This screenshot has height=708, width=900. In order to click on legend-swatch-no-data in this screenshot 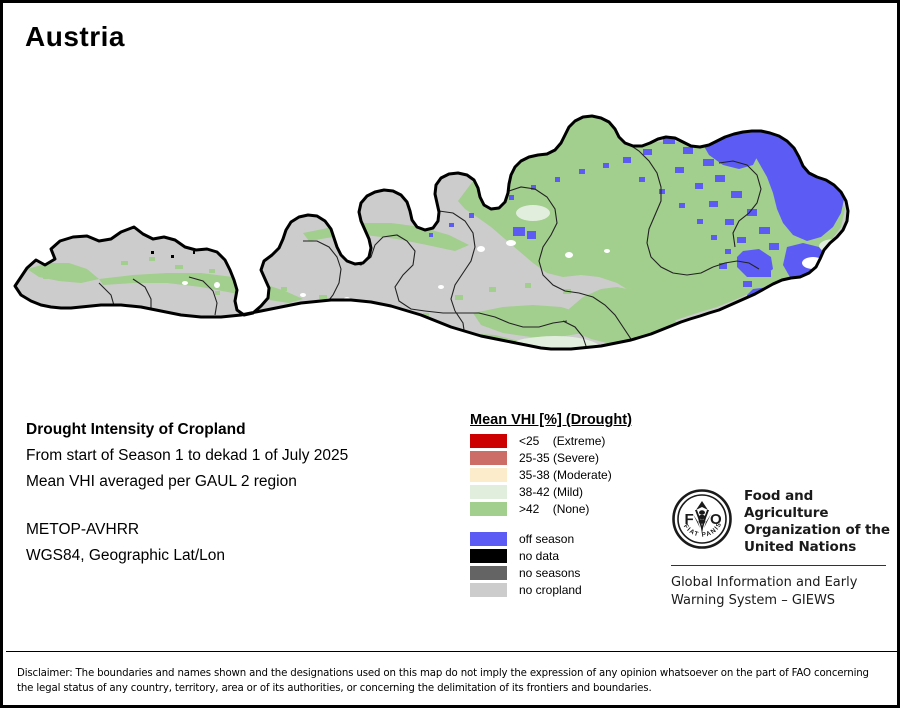, I will do `click(488, 555)`.